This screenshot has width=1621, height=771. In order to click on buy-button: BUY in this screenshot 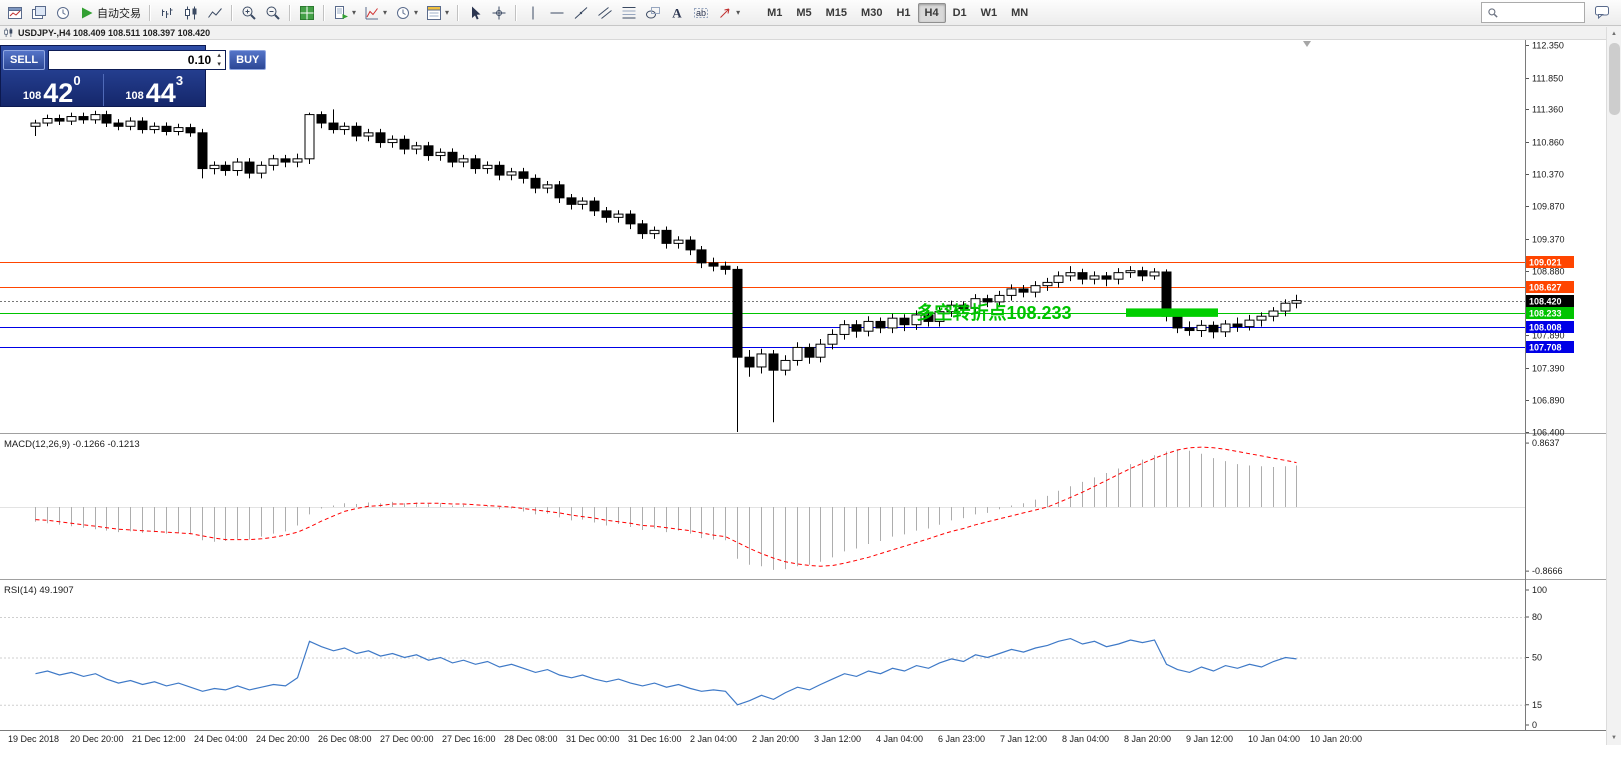, I will do `click(248, 60)`.